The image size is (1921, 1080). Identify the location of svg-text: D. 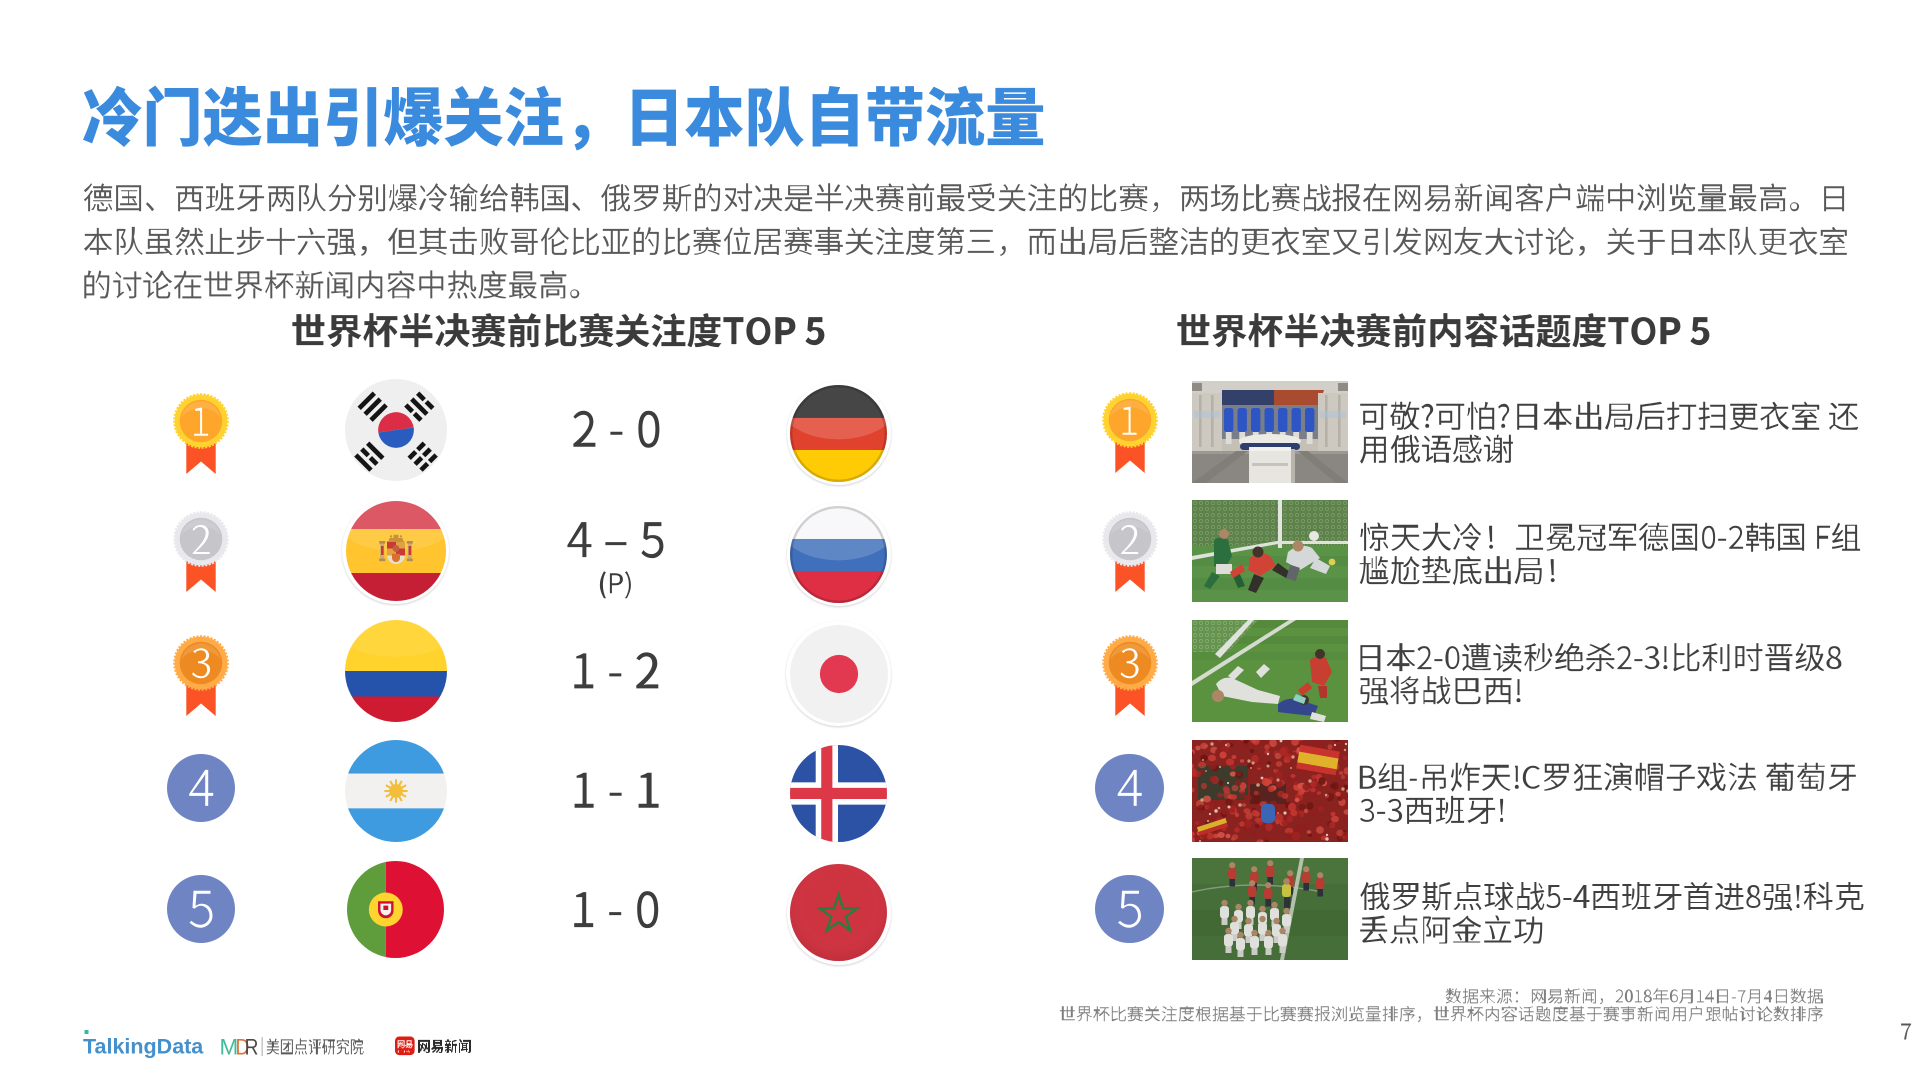
(243, 1047).